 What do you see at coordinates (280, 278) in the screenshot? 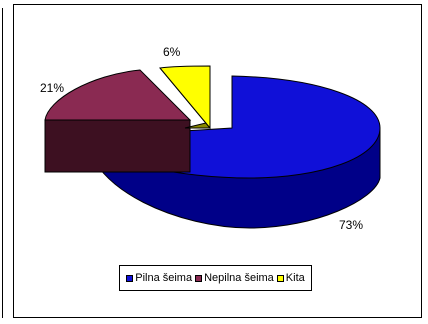
I see `legend-swatch-kita` at bounding box center [280, 278].